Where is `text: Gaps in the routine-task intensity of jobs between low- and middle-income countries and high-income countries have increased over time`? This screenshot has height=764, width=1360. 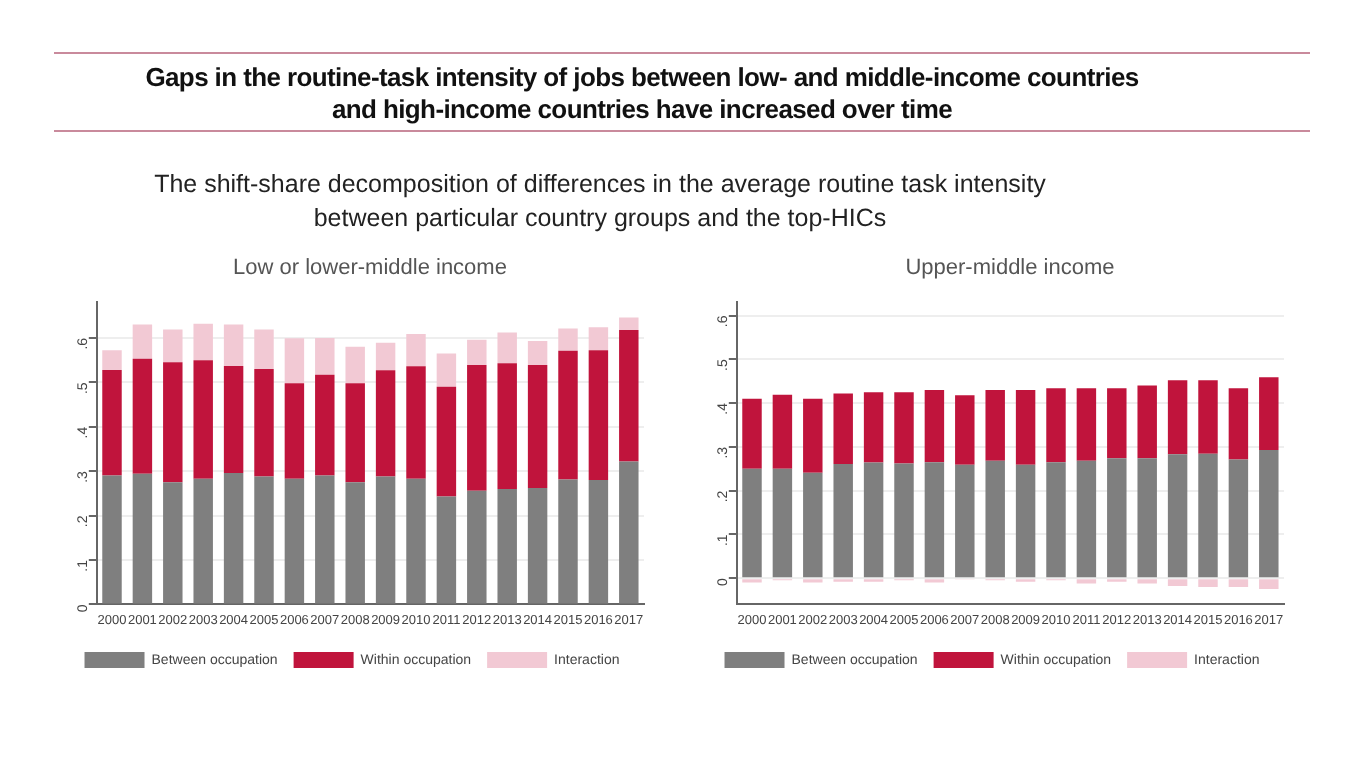
text: Gaps in the routine-task intensity of jobs between low- and middle-income countries and high-income countries have increased over time is located at coordinates (682, 92).